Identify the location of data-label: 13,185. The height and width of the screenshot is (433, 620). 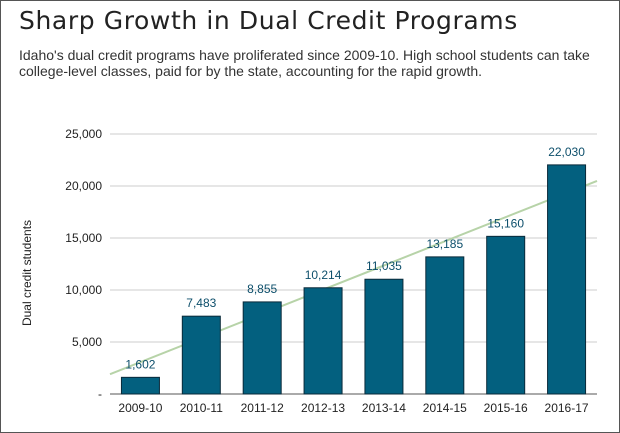
(444, 244).